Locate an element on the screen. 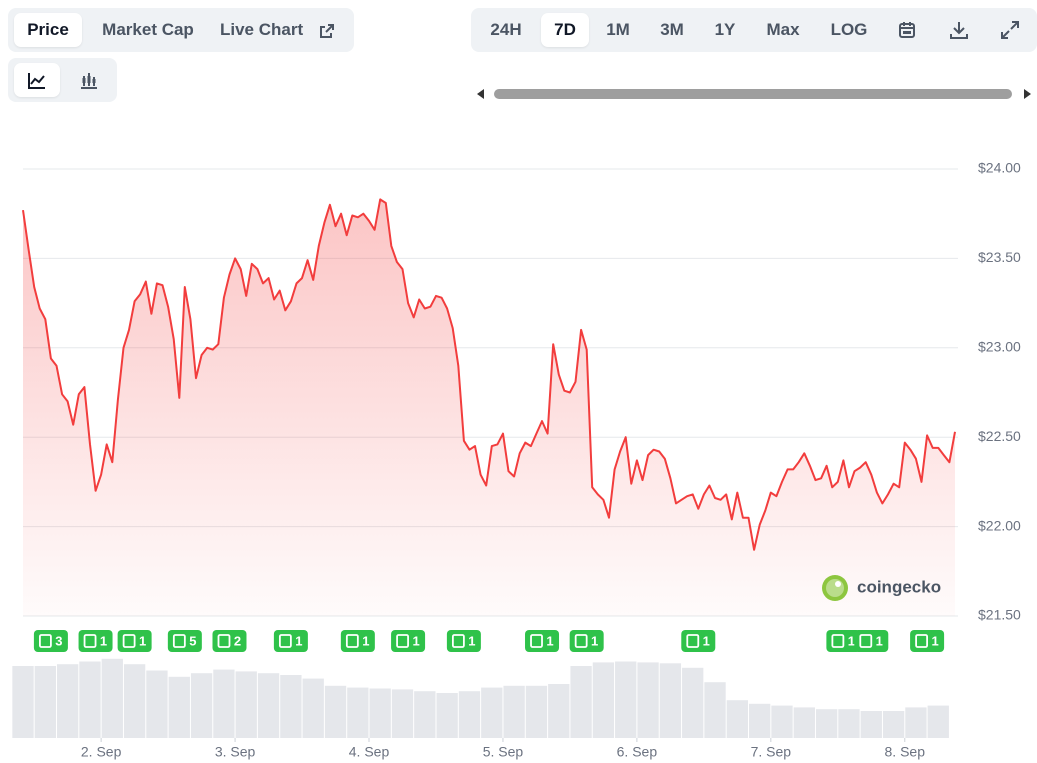 This screenshot has height=763, width=1037. news-badge: 3 is located at coordinates (50, 641).